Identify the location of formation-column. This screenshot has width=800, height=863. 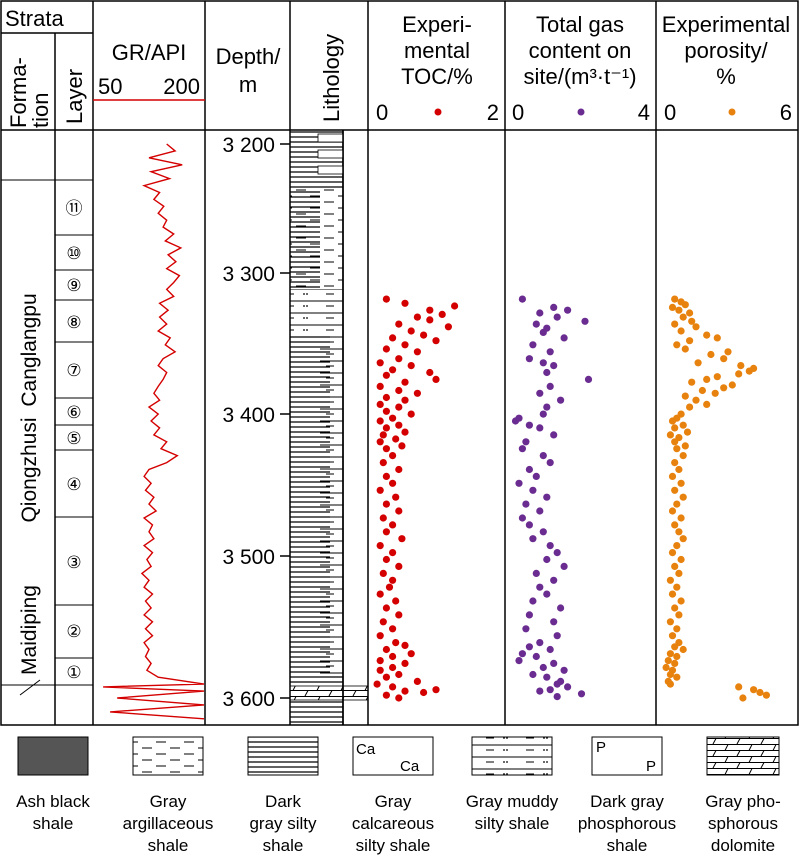
(28, 437).